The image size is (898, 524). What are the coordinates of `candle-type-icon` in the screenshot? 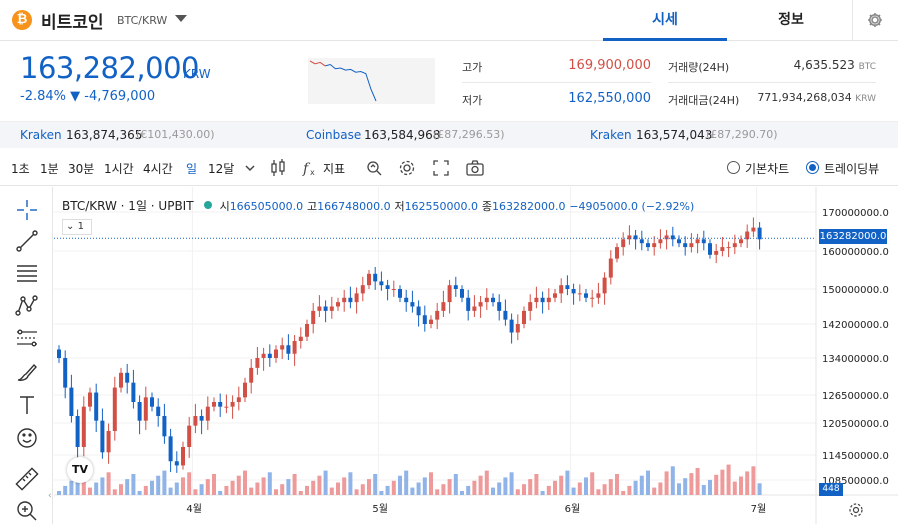 It's located at (278, 168).